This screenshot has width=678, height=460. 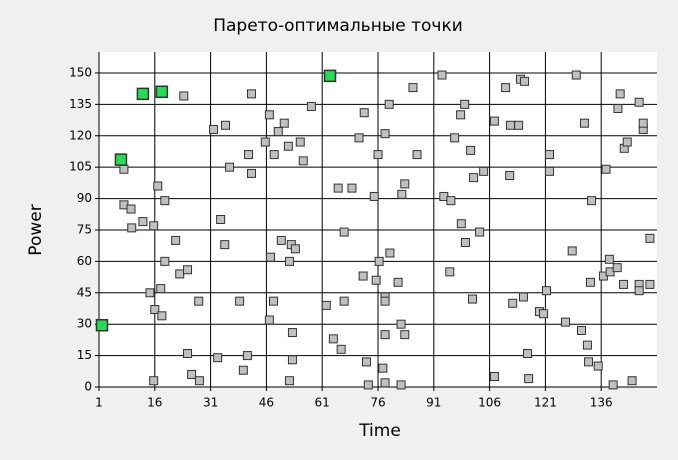 I want to click on x-tick-label: 76, so click(x=377, y=403).